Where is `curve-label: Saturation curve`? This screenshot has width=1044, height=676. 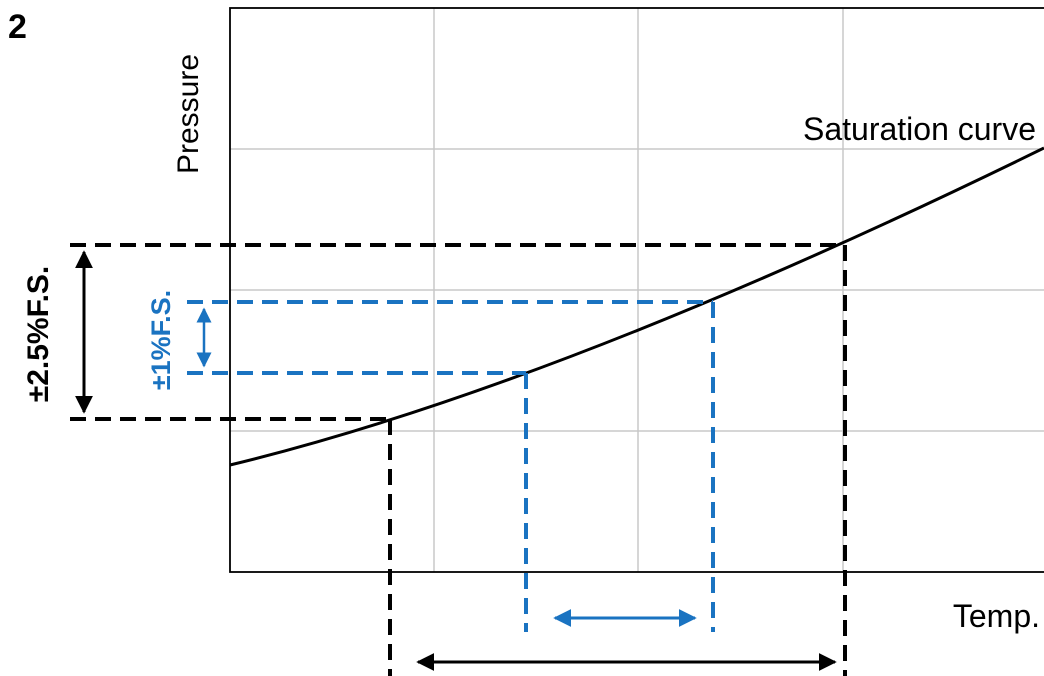
curve-label: Saturation curve is located at coordinates (919, 129).